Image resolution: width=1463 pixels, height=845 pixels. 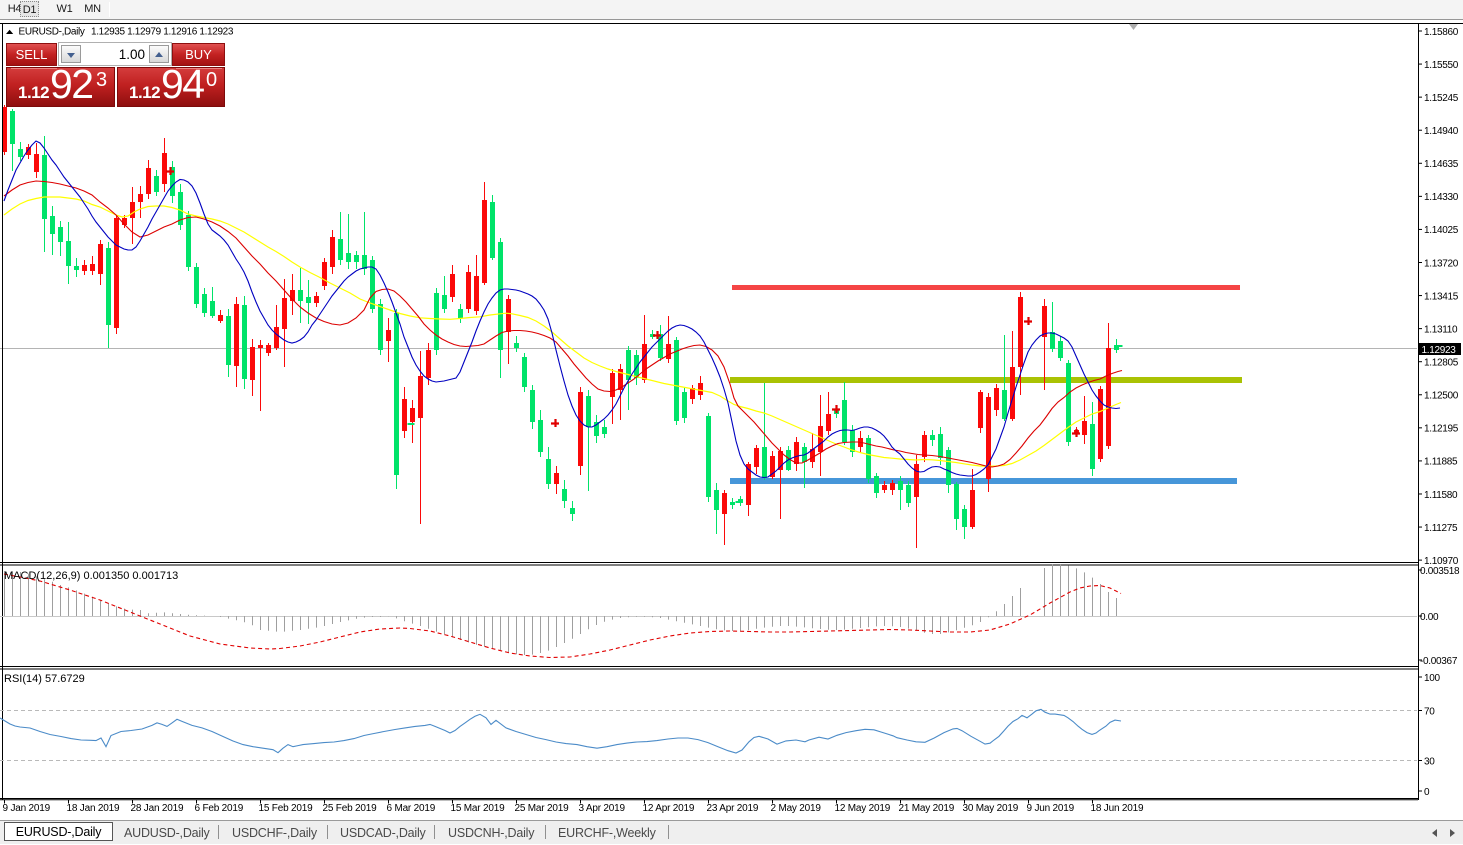 What do you see at coordinates (1441, 164) in the screenshot?
I see `svg-text: 1.14635` at bounding box center [1441, 164].